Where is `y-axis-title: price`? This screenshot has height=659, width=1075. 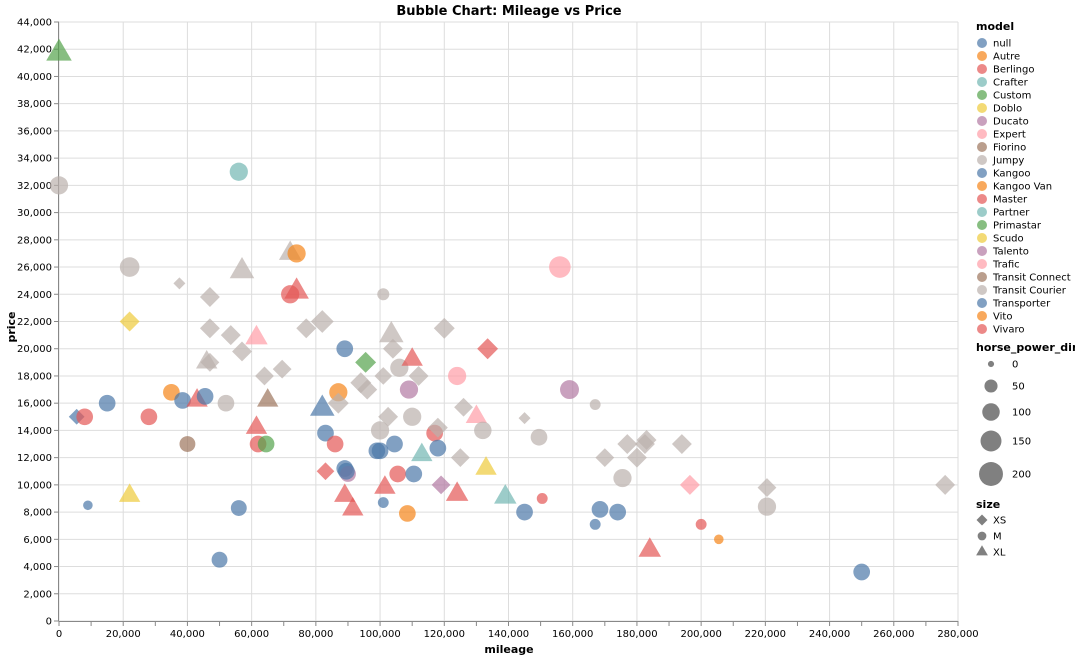 y-axis-title: price is located at coordinates (11, 326).